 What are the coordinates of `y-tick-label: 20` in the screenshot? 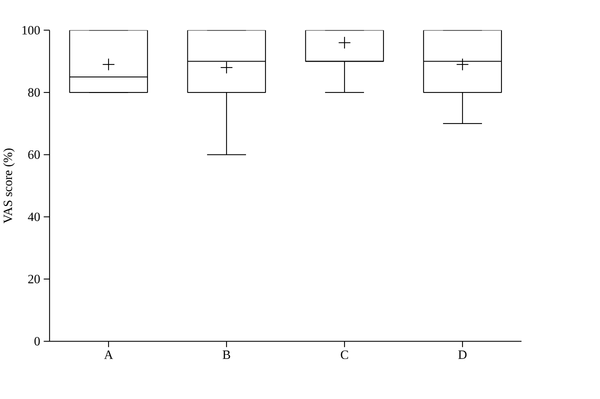 It's located at (34, 279).